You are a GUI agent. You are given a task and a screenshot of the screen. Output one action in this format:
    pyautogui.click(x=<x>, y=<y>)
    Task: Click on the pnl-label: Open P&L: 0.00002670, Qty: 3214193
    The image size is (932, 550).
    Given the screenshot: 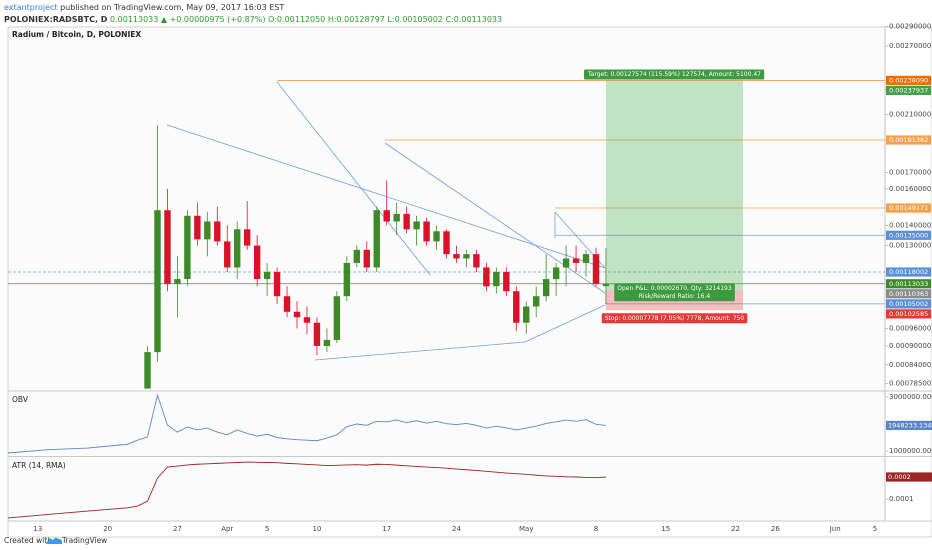 What is the action you would take?
    pyautogui.click(x=674, y=288)
    